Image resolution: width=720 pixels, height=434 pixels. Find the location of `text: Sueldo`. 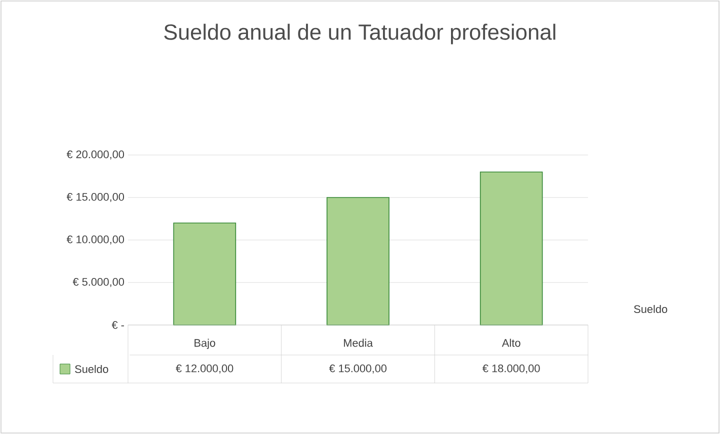

text: Sueldo is located at coordinates (651, 309).